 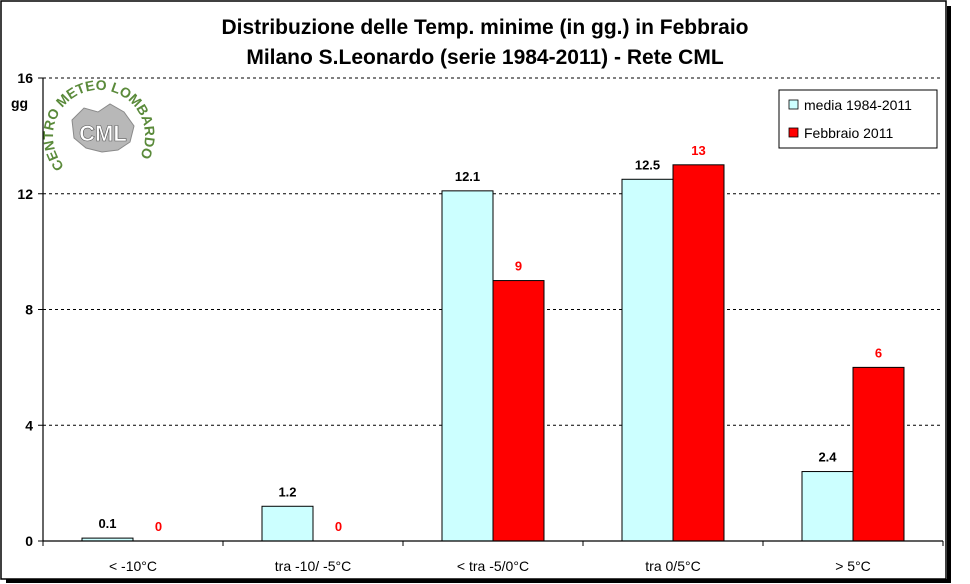 What do you see at coordinates (287, 491) in the screenshot?
I see `data-label: 1.2` at bounding box center [287, 491].